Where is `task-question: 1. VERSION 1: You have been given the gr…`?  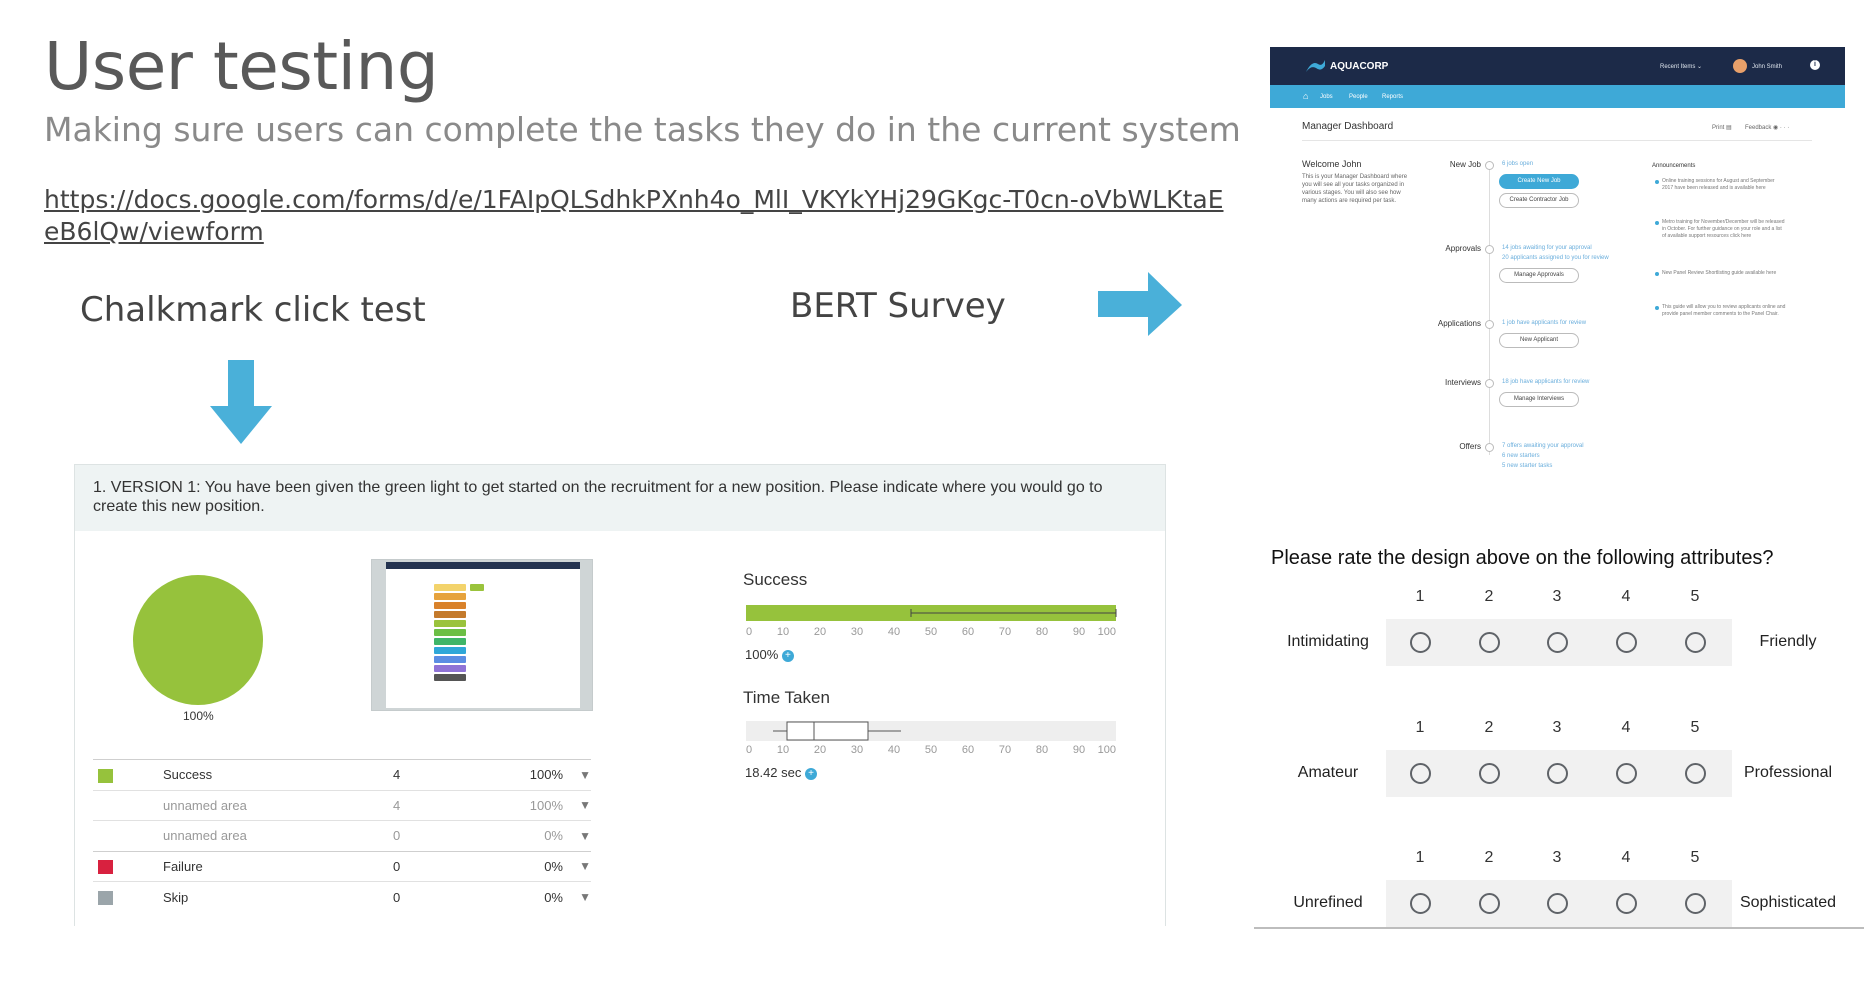
task-question: 1. VERSION 1: You have been given the gr… is located at coordinates (620, 498).